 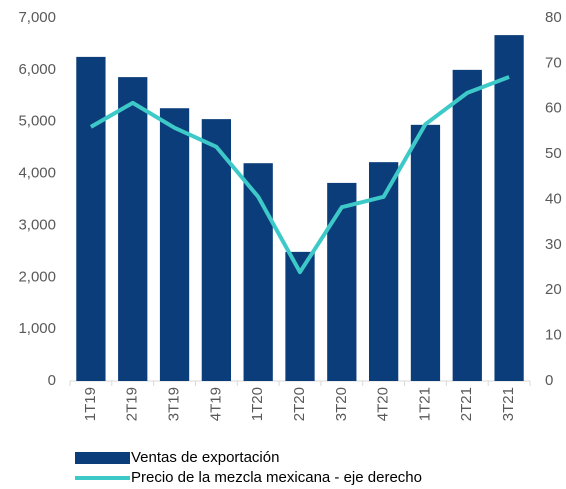 I want to click on y2-tick-label: 20, so click(x=553, y=289).